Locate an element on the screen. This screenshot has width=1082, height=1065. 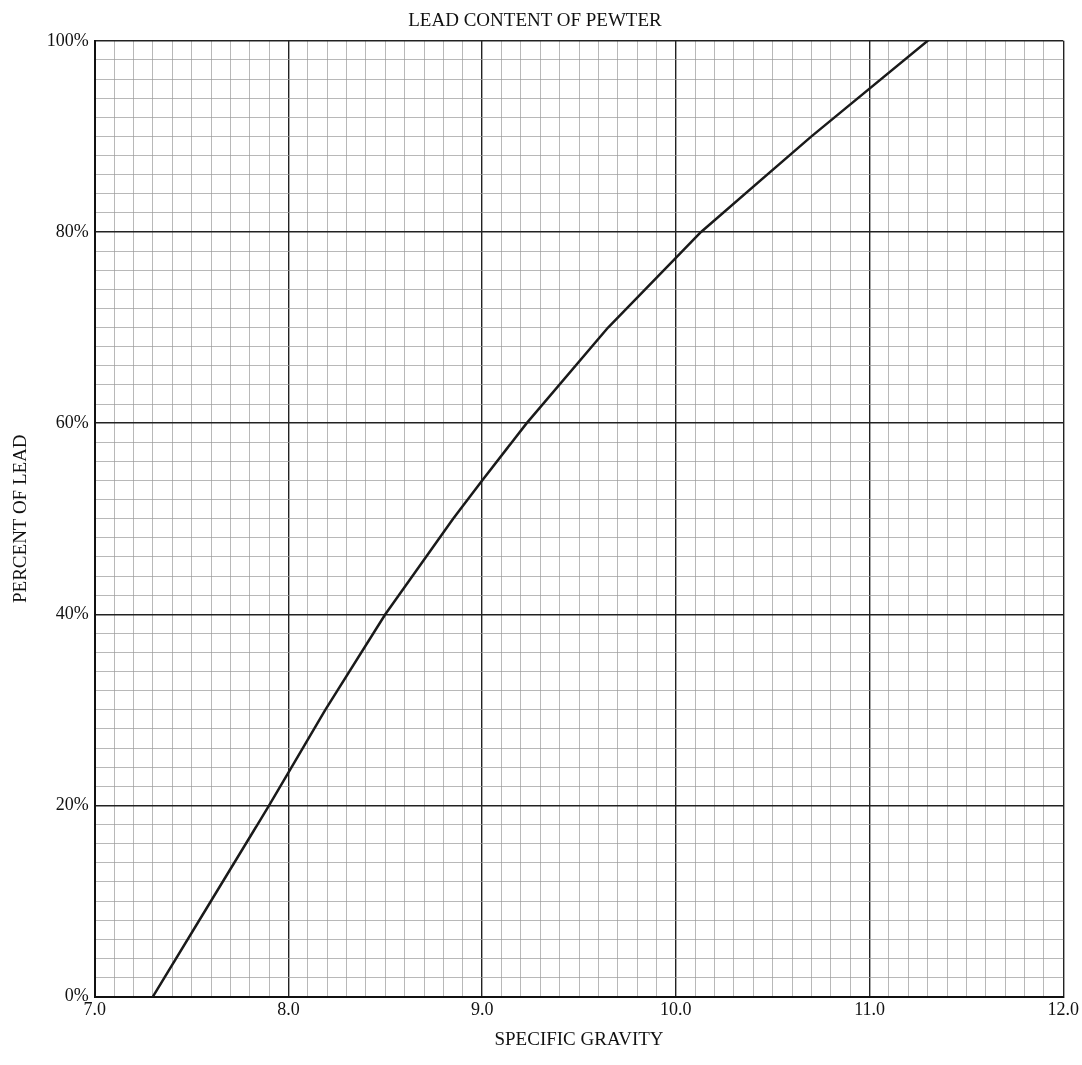
x-tick-label: 11.0 is located at coordinates (869, 1009).